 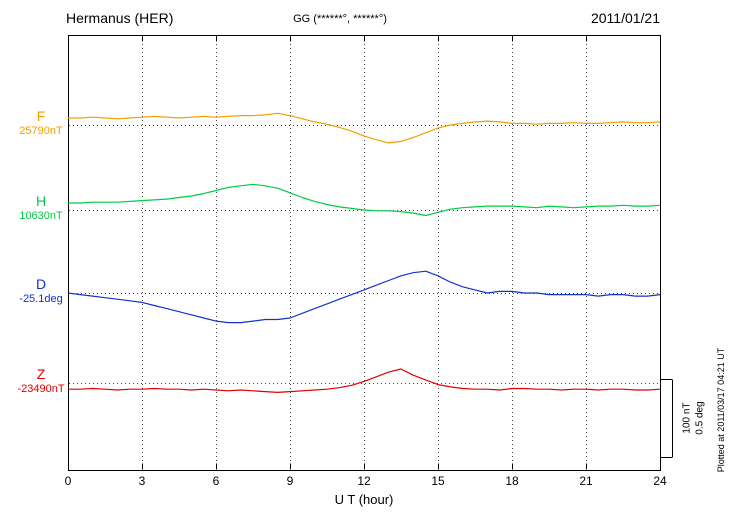 What do you see at coordinates (660, 481) in the screenshot?
I see `x-tick-label: 24` at bounding box center [660, 481].